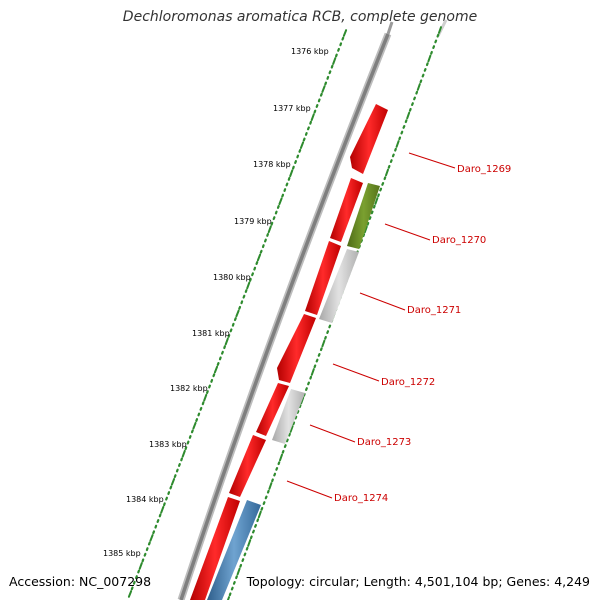 This screenshot has height=600, width=600. I want to click on gene-label: Daro_1270, so click(459, 240).